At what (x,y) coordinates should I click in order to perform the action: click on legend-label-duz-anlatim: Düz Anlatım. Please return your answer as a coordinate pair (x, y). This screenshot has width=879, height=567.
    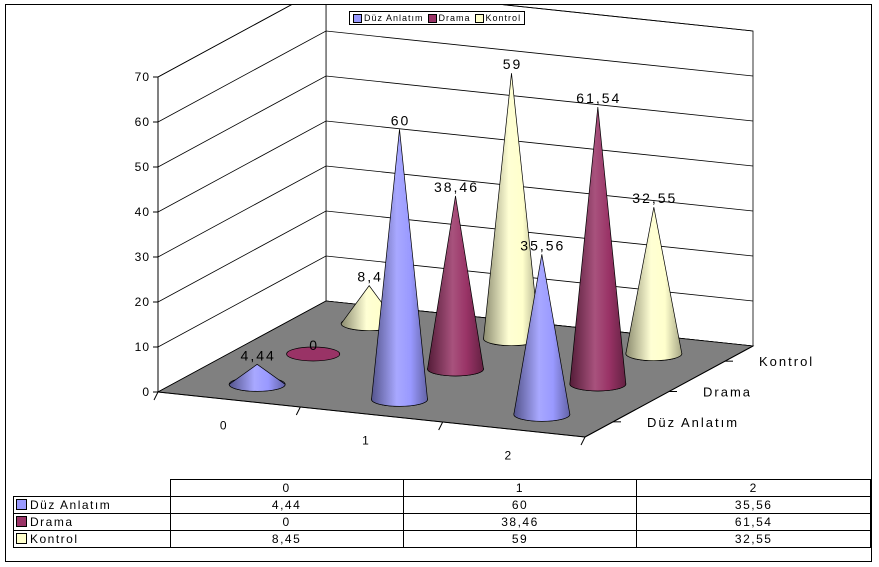
    Looking at the image, I should click on (394, 18).